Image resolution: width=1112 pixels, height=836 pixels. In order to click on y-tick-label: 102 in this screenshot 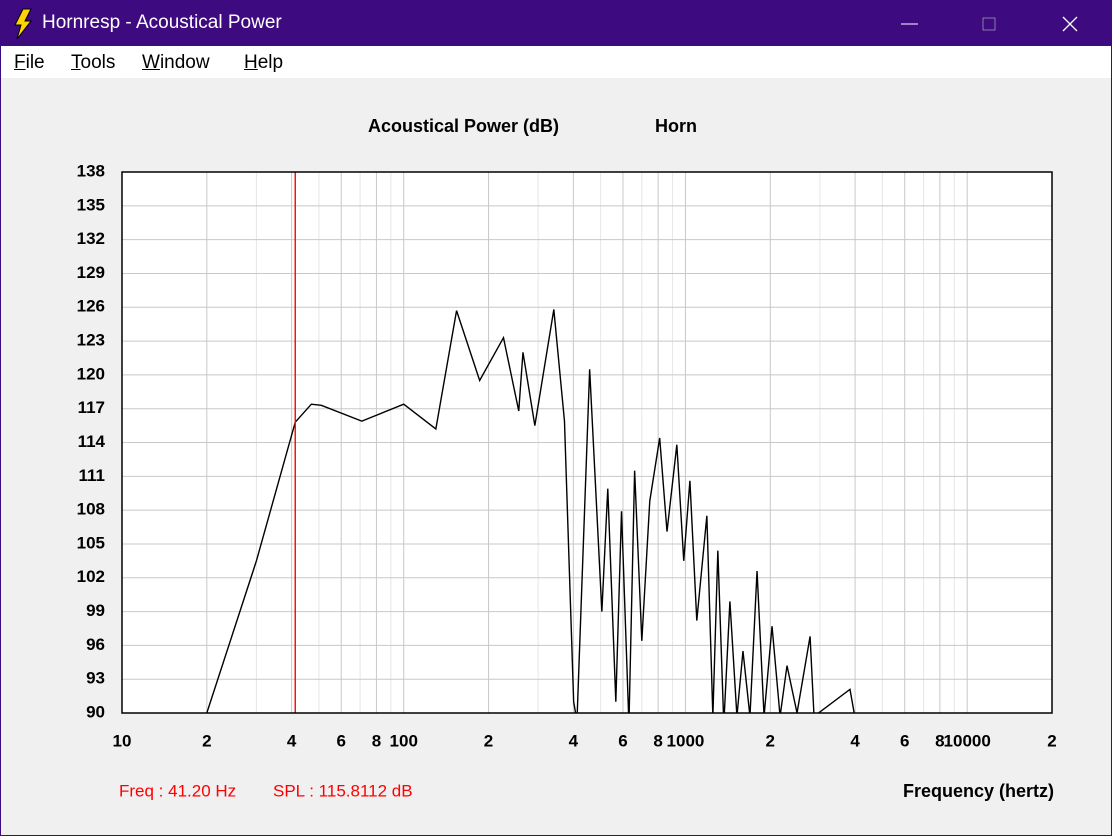, I will do `click(91, 576)`.